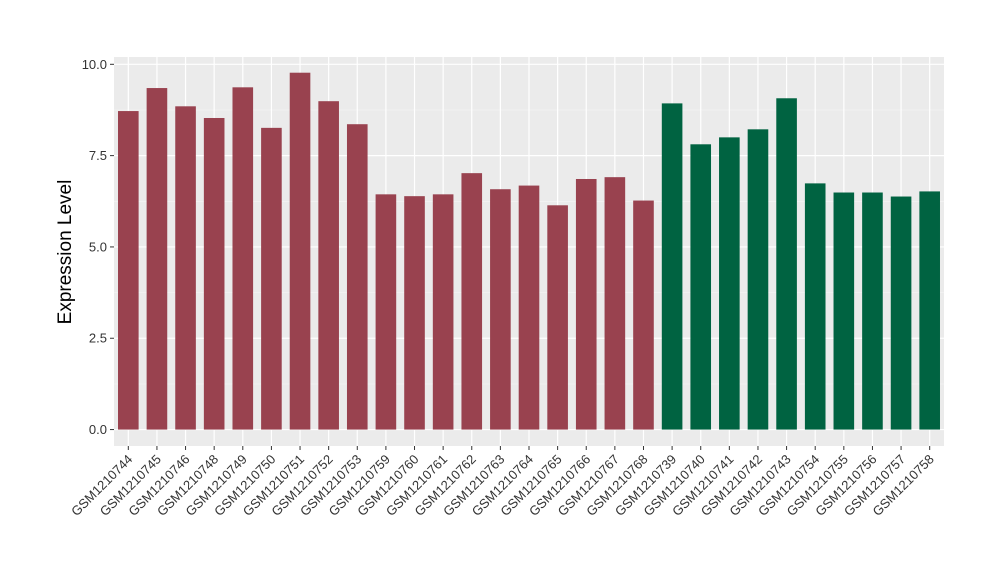 This screenshot has height=580, width=1000. I want to click on bar-GSM1210743, so click(786, 264).